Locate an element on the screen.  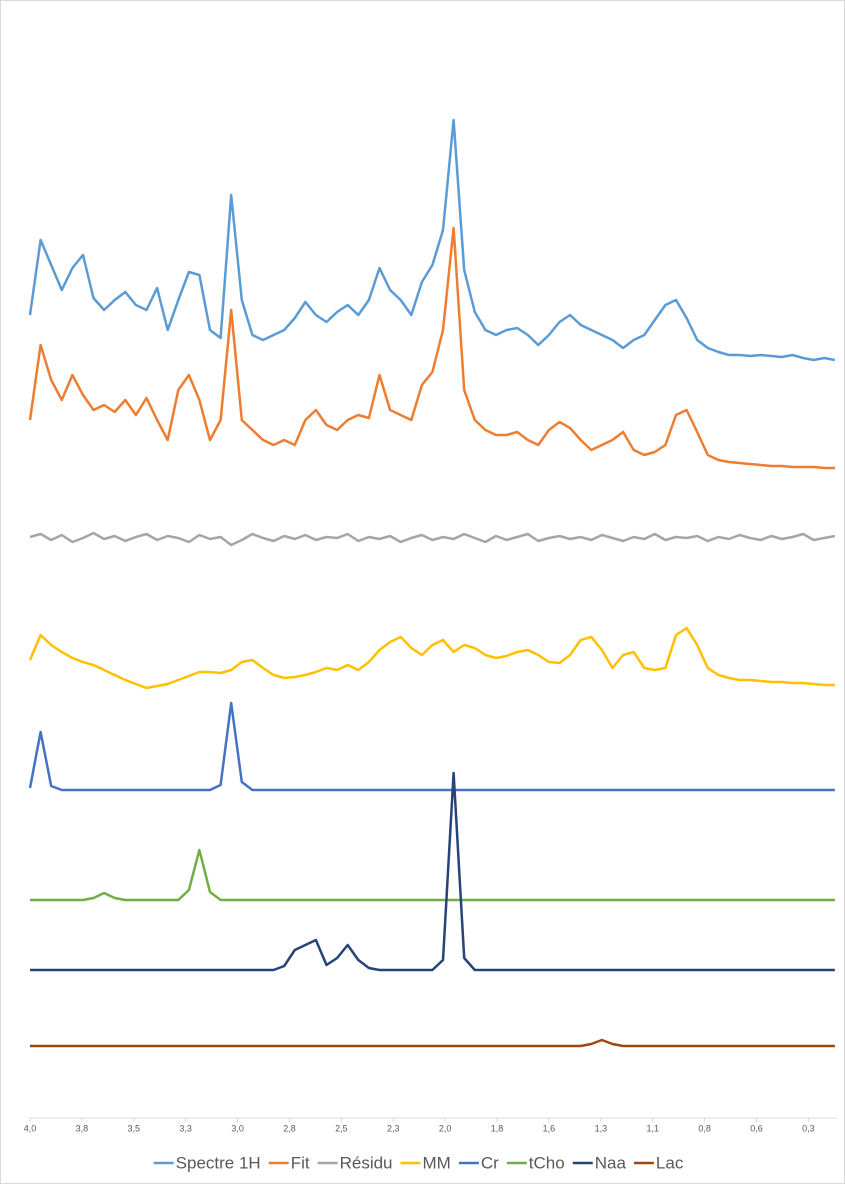
legend-label: MM is located at coordinates (437, 1162).